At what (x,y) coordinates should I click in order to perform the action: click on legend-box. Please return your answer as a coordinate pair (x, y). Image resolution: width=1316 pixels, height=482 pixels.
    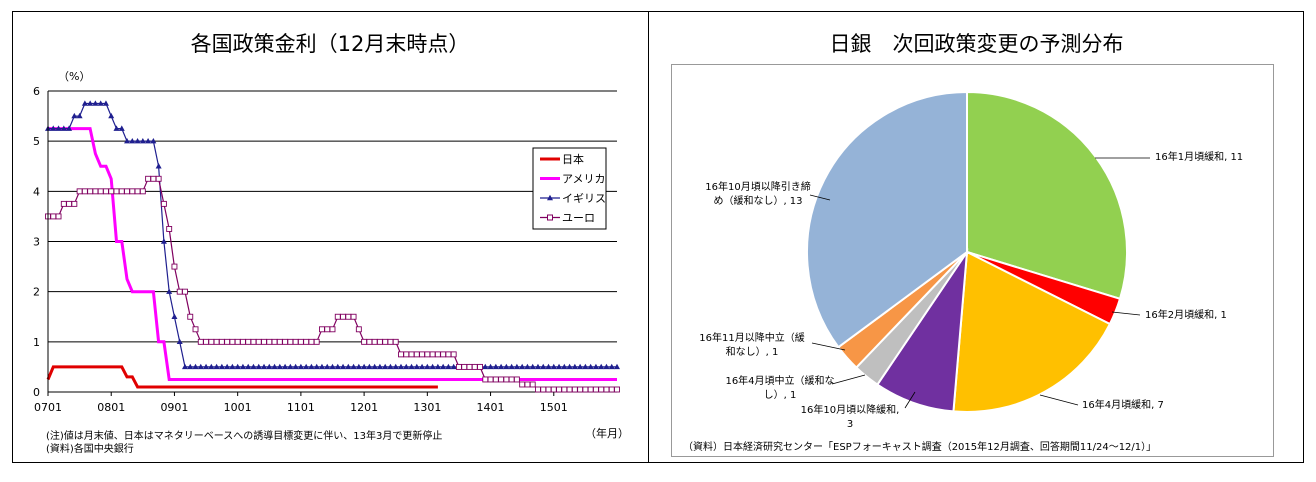
    Looking at the image, I should click on (569, 188).